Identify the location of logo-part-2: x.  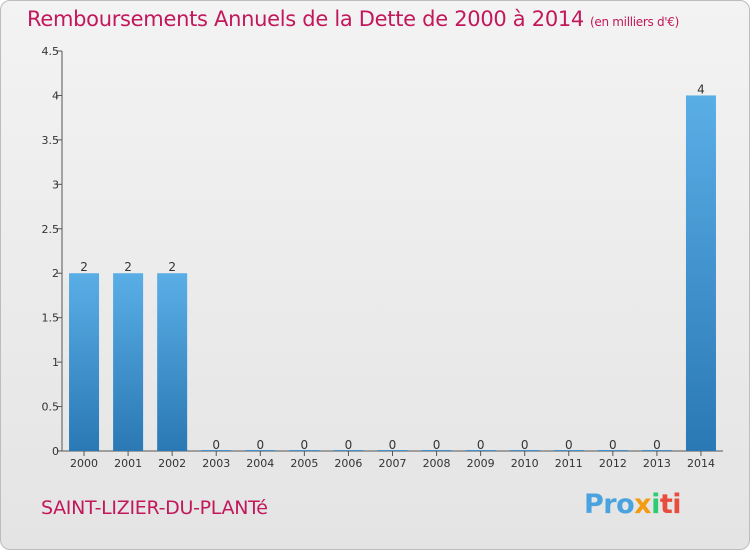
(643, 504).